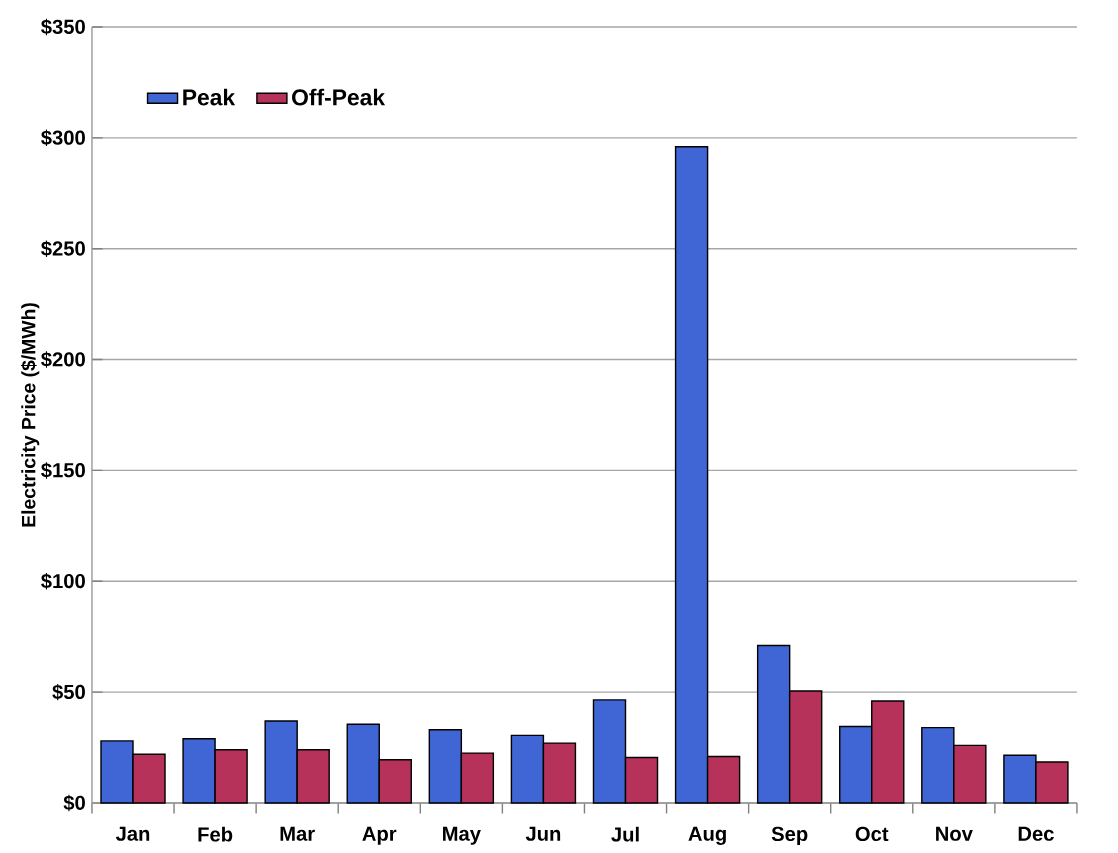 The image size is (1118, 853). What do you see at coordinates (63, 27) in the screenshot?
I see `y-tick-label: $350` at bounding box center [63, 27].